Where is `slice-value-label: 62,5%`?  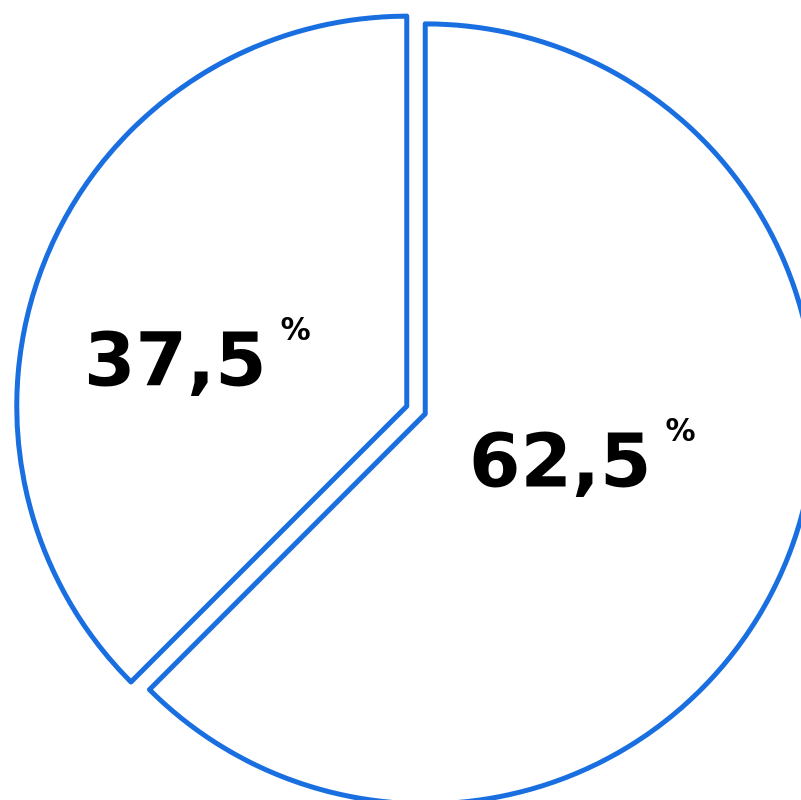 slice-value-label: 62,5% is located at coordinates (582, 458).